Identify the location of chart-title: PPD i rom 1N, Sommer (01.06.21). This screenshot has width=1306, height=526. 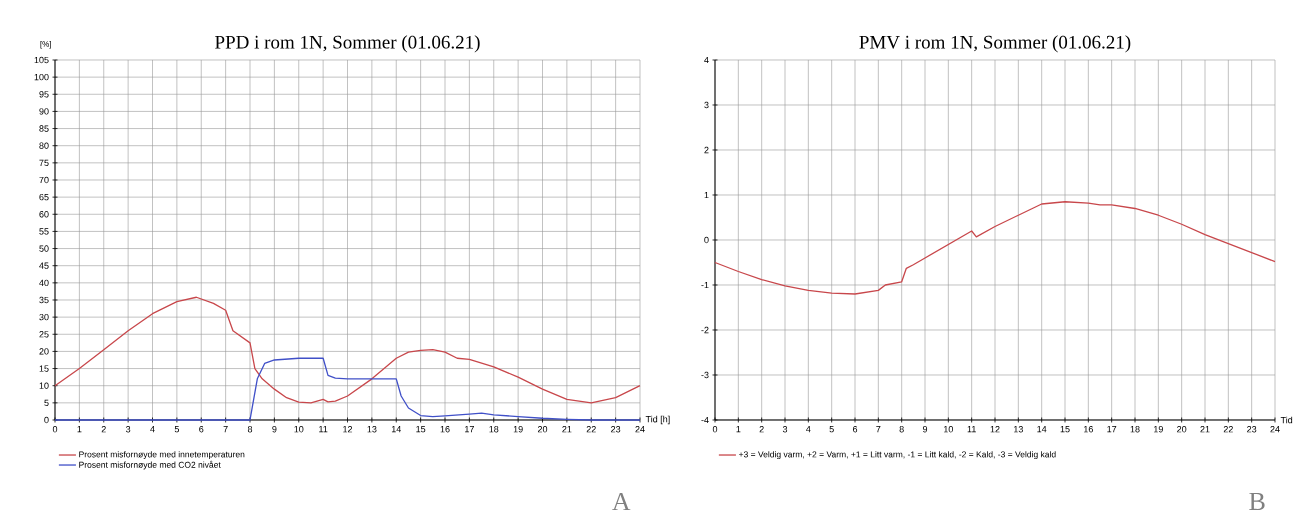
(347, 44).